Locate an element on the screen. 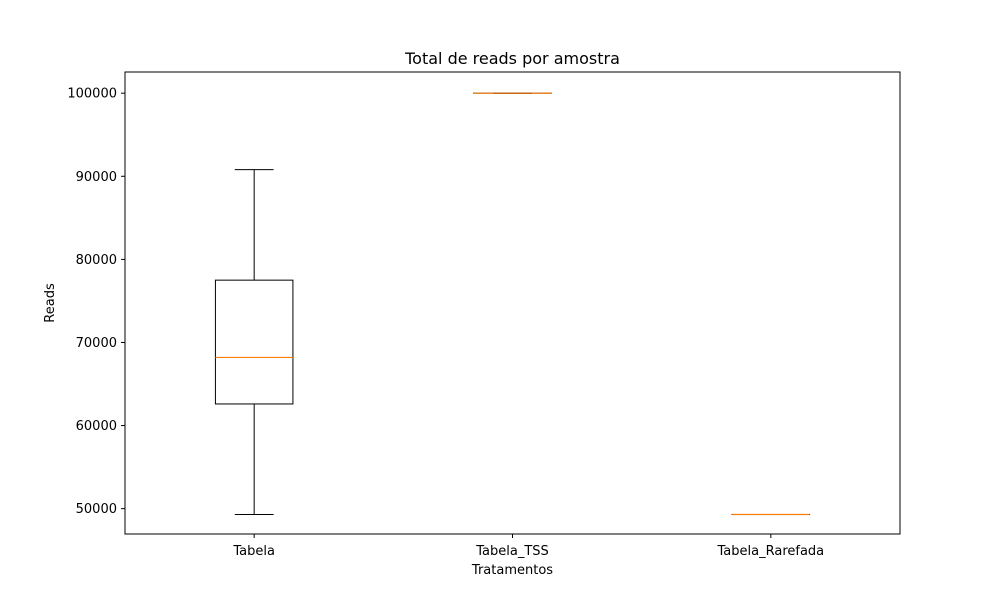  x-tick-label: Tabela_TSS is located at coordinates (512, 551).